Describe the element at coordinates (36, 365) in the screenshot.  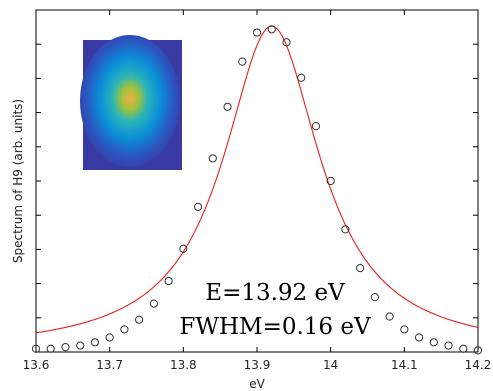
I see `x-tick-label: 13.6` at that location.